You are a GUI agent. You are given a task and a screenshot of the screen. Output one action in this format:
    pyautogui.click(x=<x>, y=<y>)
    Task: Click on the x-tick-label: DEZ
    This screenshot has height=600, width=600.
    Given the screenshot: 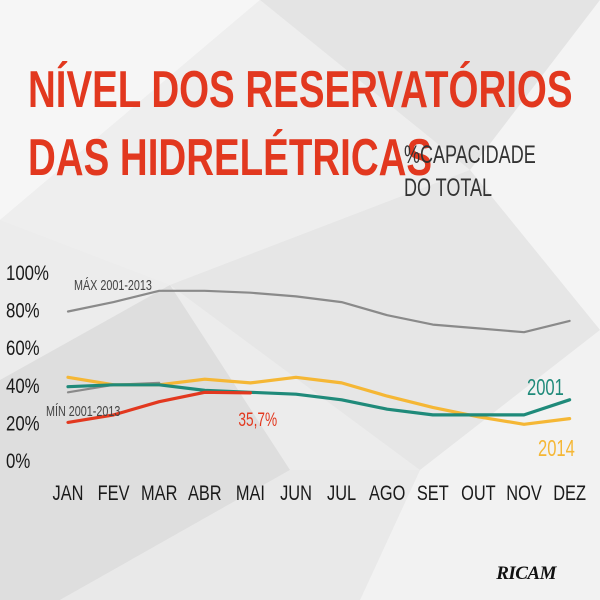 What is the action you would take?
    pyautogui.click(x=569, y=492)
    